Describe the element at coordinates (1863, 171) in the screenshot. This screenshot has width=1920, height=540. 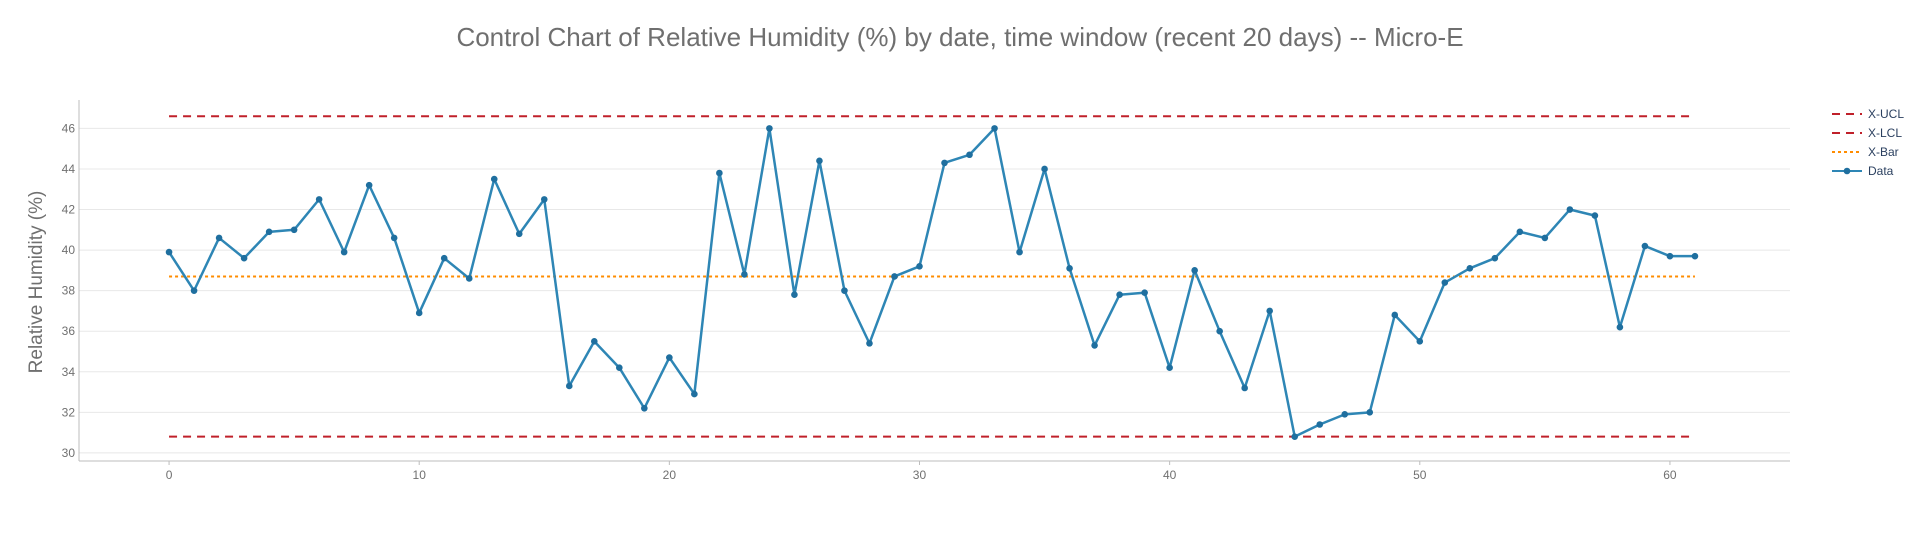
I see `legend-item-data: Data` at that location.